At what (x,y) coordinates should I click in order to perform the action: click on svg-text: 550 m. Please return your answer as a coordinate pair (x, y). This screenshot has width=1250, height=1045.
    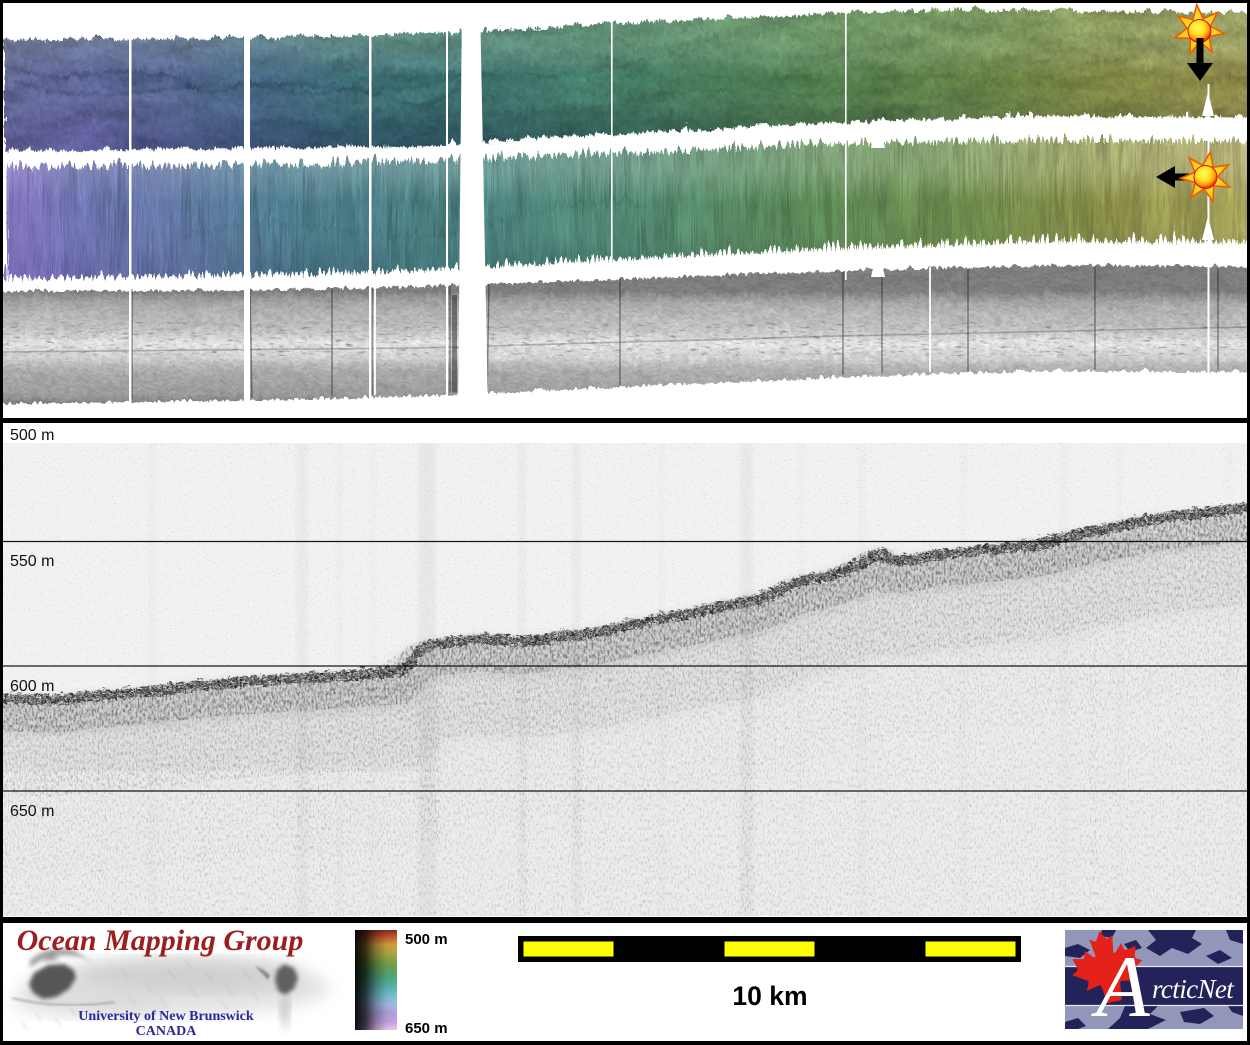
    Looking at the image, I should click on (32, 561).